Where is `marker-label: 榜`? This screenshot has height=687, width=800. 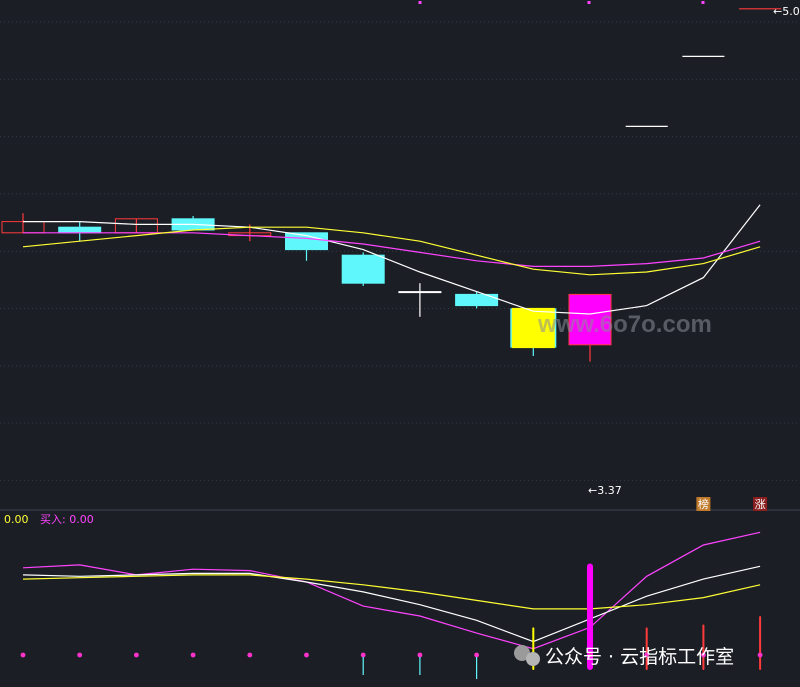
marker-label: 榜 is located at coordinates (703, 504).